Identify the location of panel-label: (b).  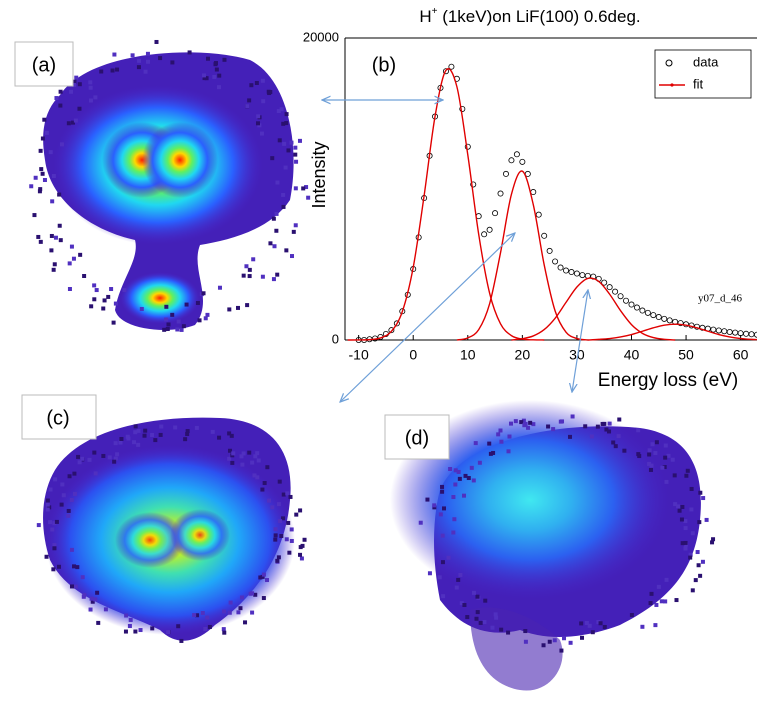
(384, 65).